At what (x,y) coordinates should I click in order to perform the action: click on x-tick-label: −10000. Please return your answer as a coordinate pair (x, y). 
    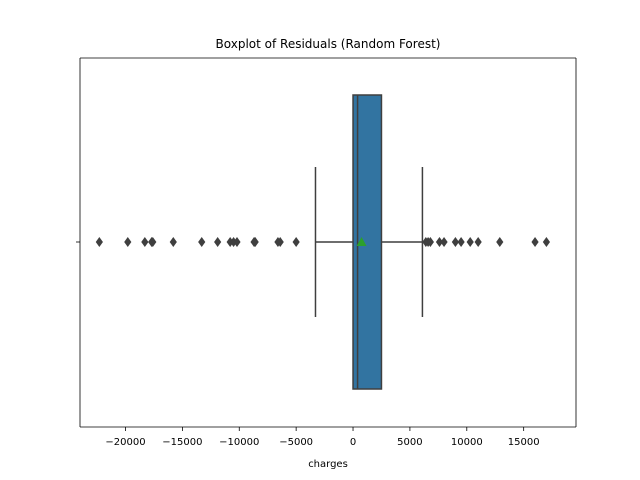
    Looking at the image, I should click on (239, 442).